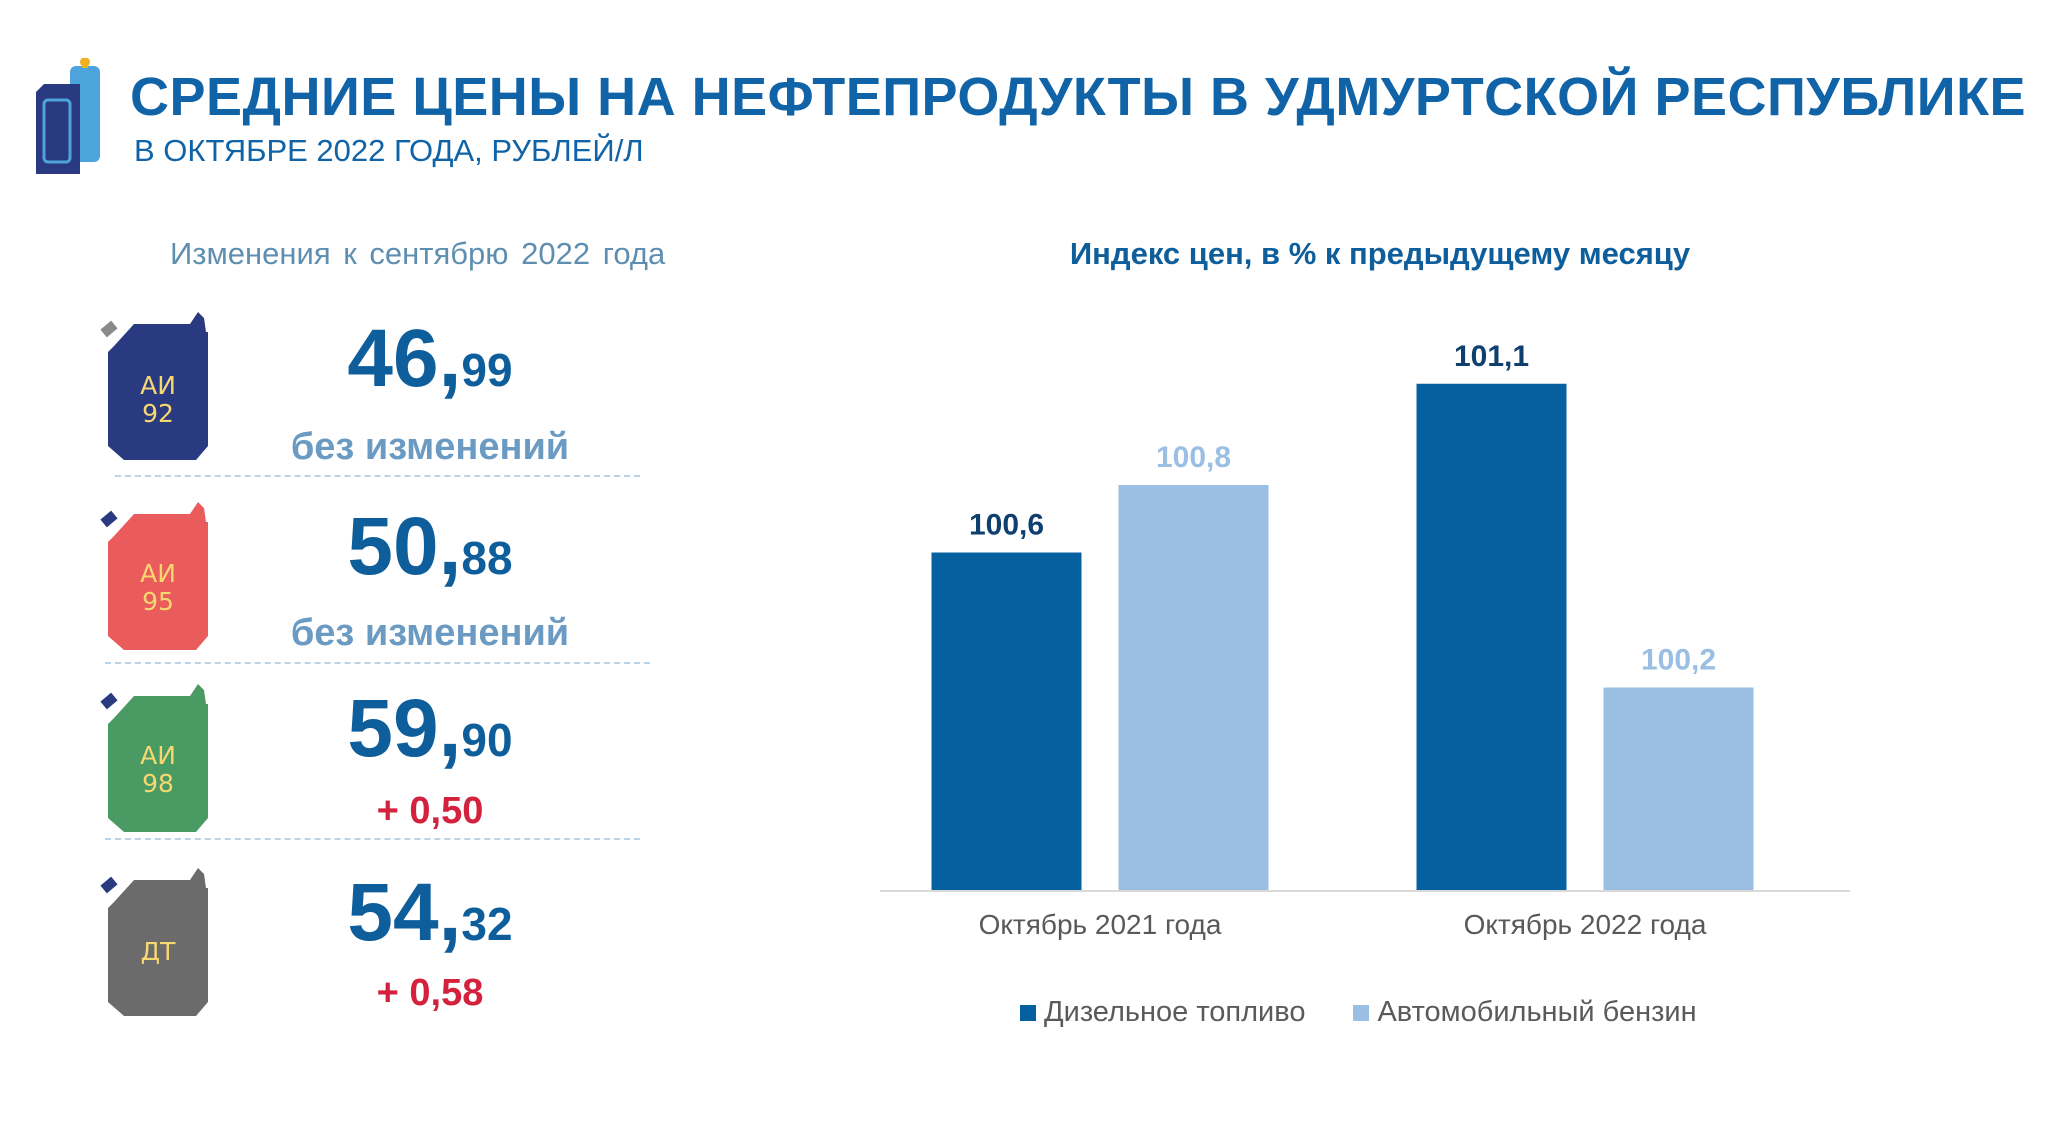  I want to click on fuel-can-ai98-icon: АИ 98, so click(154, 758).